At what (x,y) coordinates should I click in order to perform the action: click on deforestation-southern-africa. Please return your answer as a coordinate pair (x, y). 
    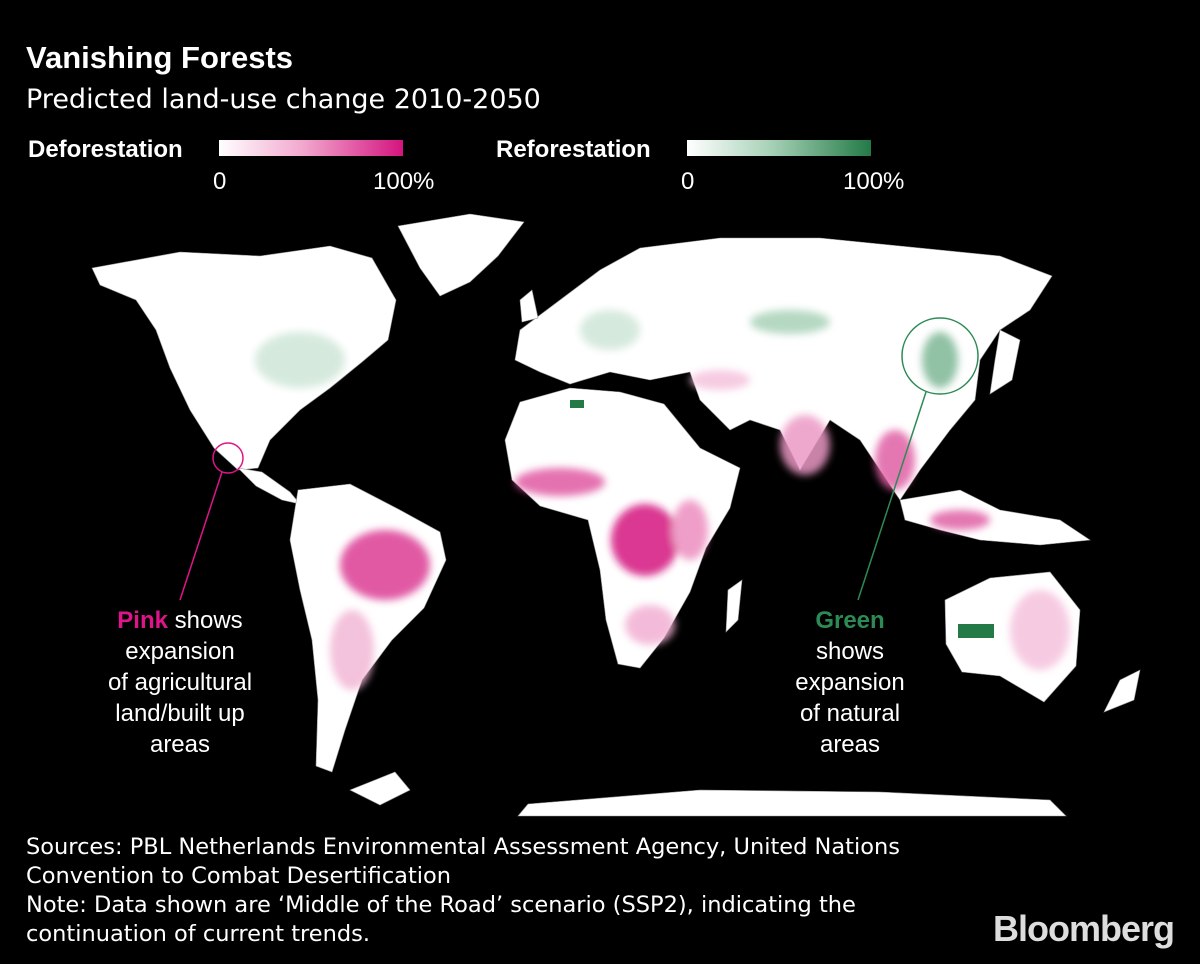
    Looking at the image, I should click on (650, 625).